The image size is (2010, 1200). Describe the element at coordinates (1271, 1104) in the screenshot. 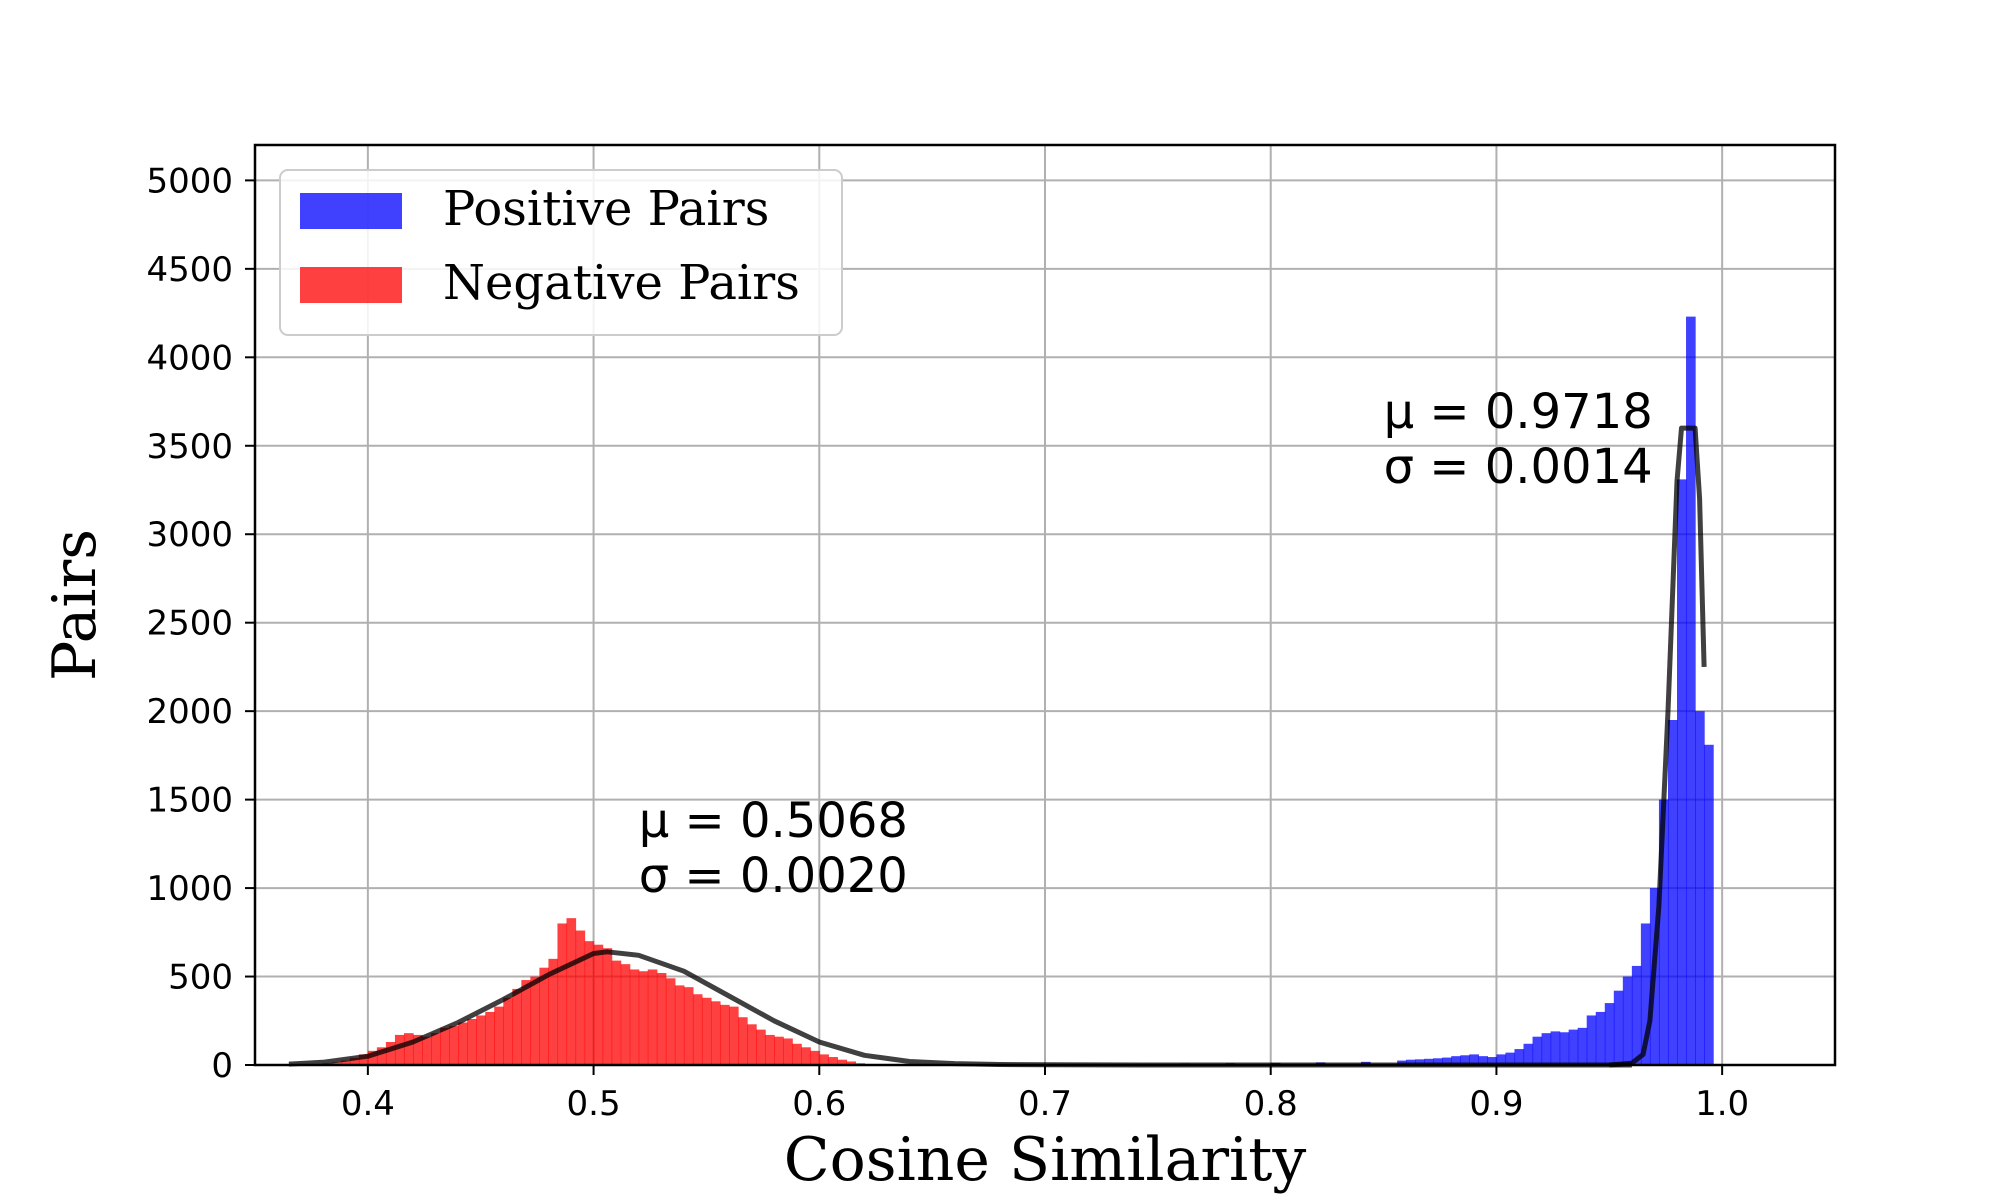

I see `x-tick-label: 0.8` at that location.